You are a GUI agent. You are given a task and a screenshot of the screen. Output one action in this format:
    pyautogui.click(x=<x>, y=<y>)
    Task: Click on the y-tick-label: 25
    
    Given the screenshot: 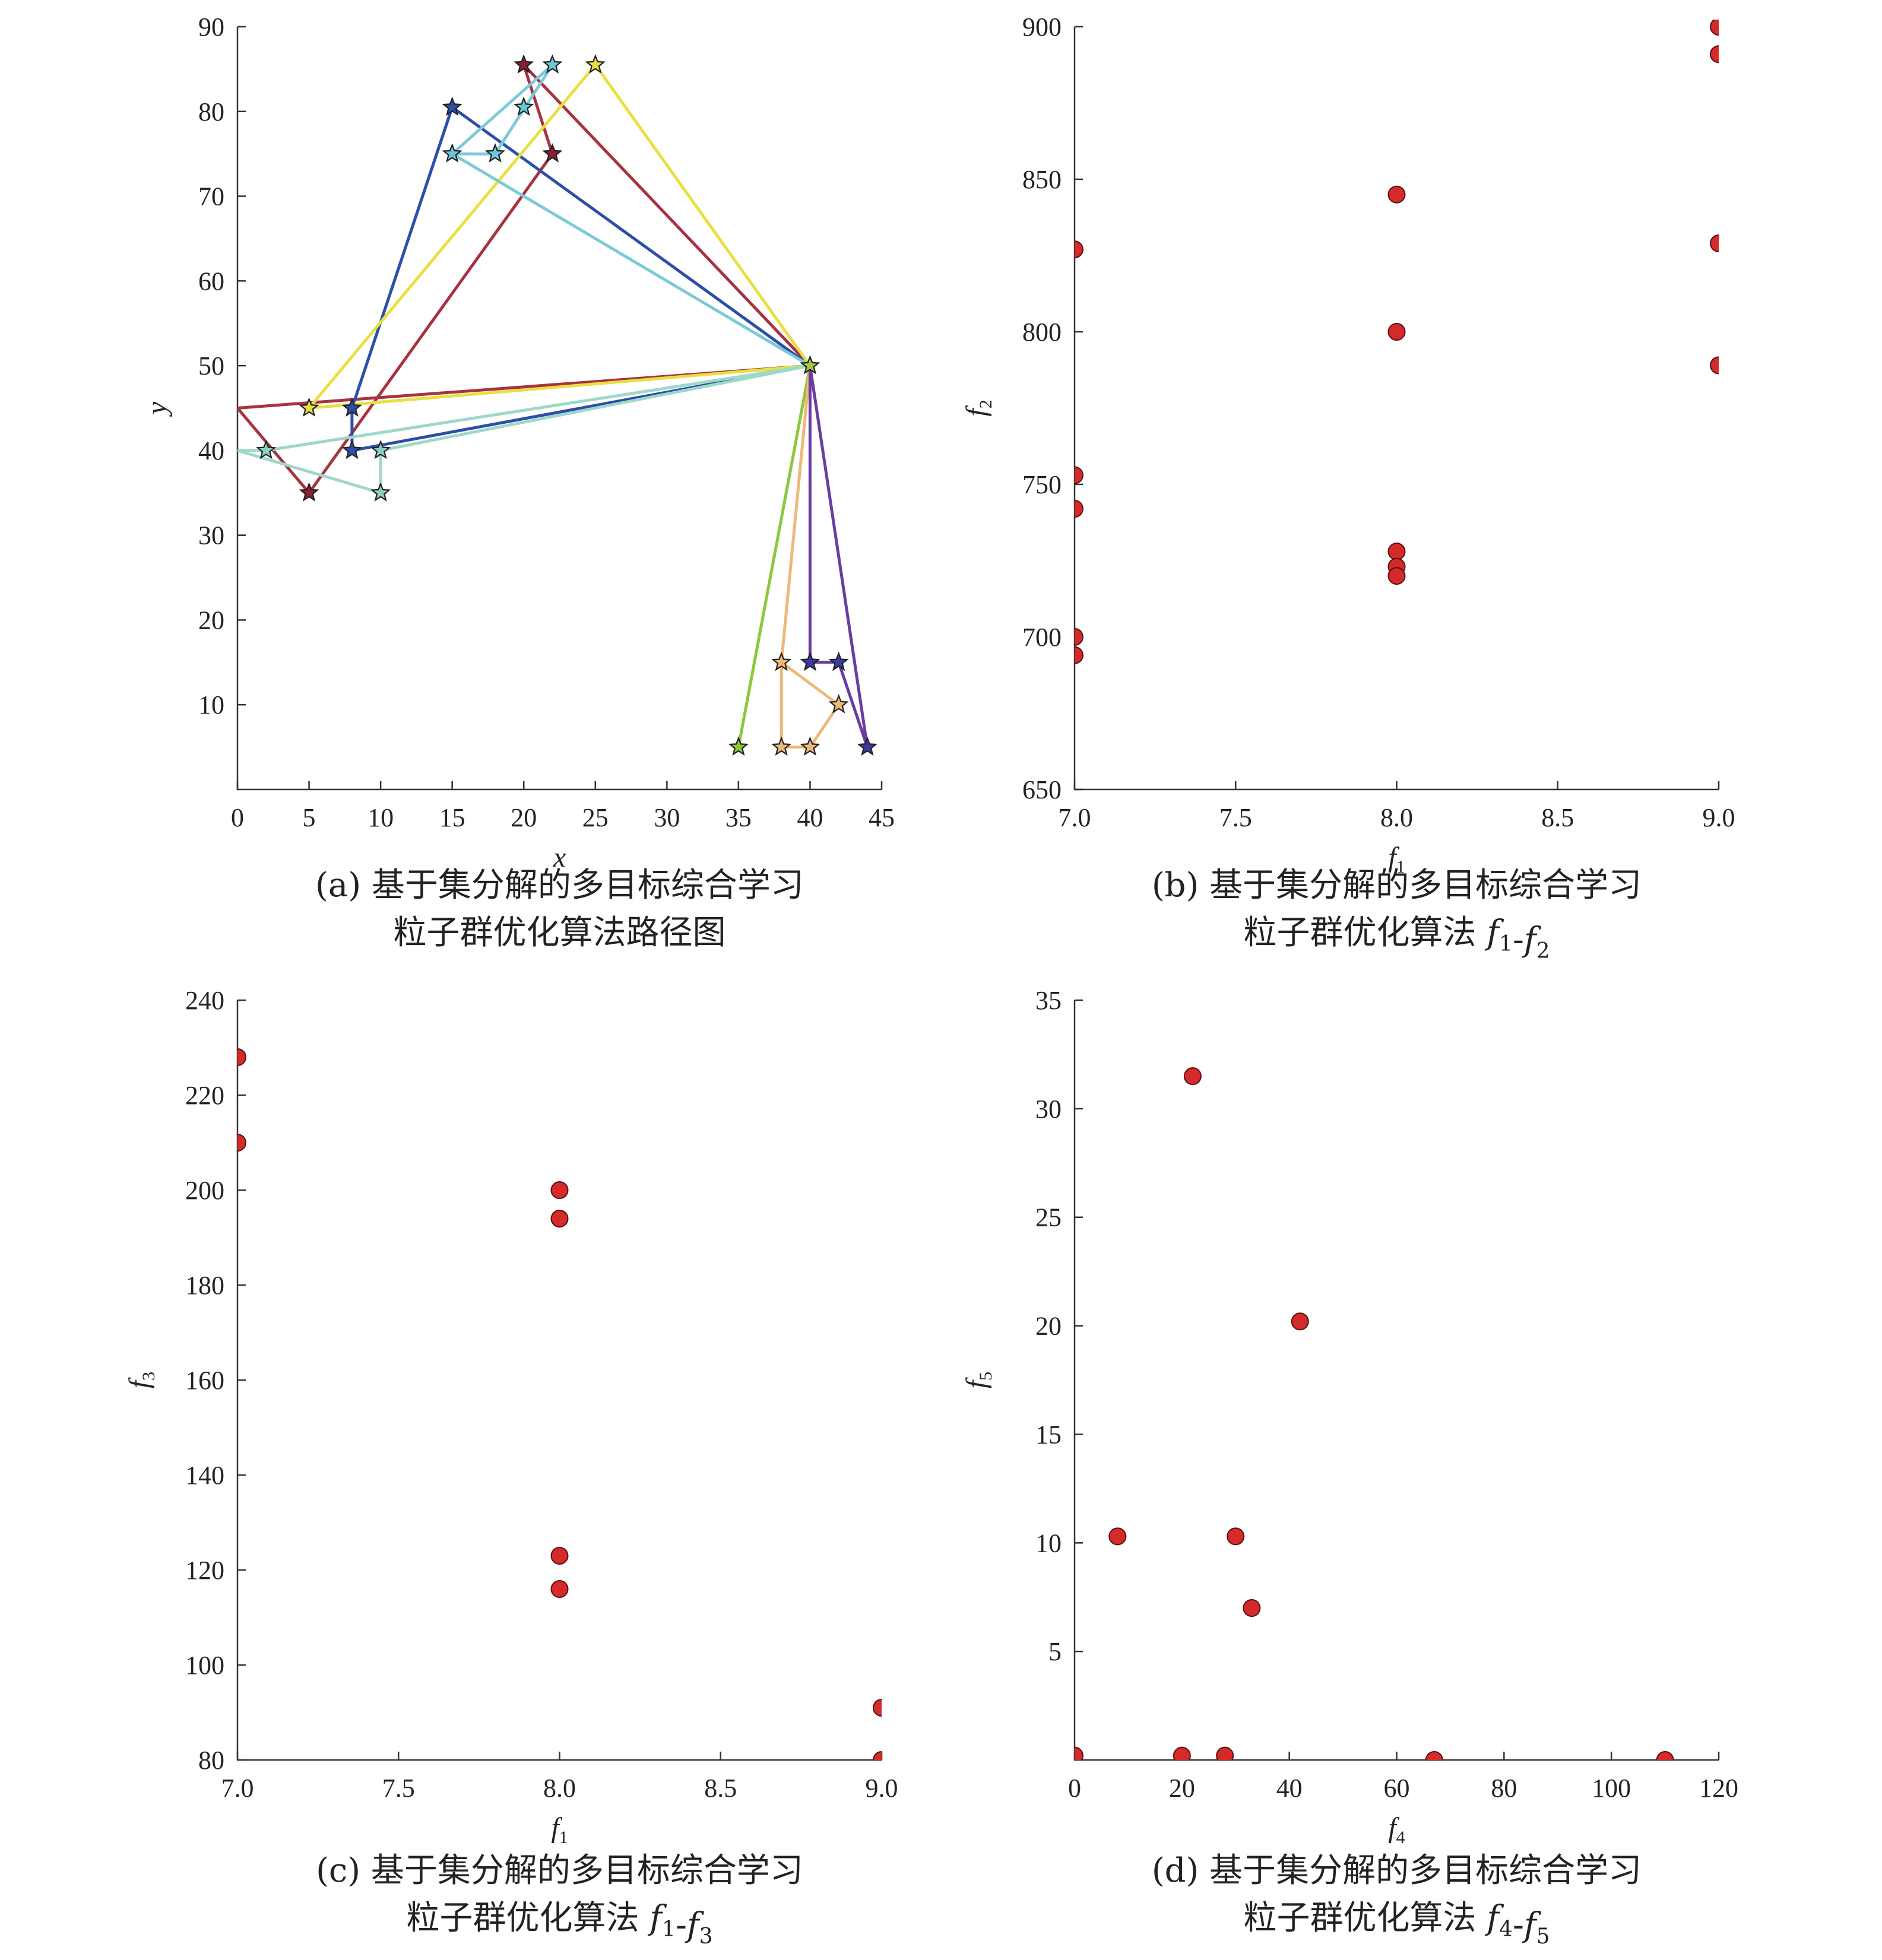 What is the action you would take?
    pyautogui.click(x=1048, y=1218)
    